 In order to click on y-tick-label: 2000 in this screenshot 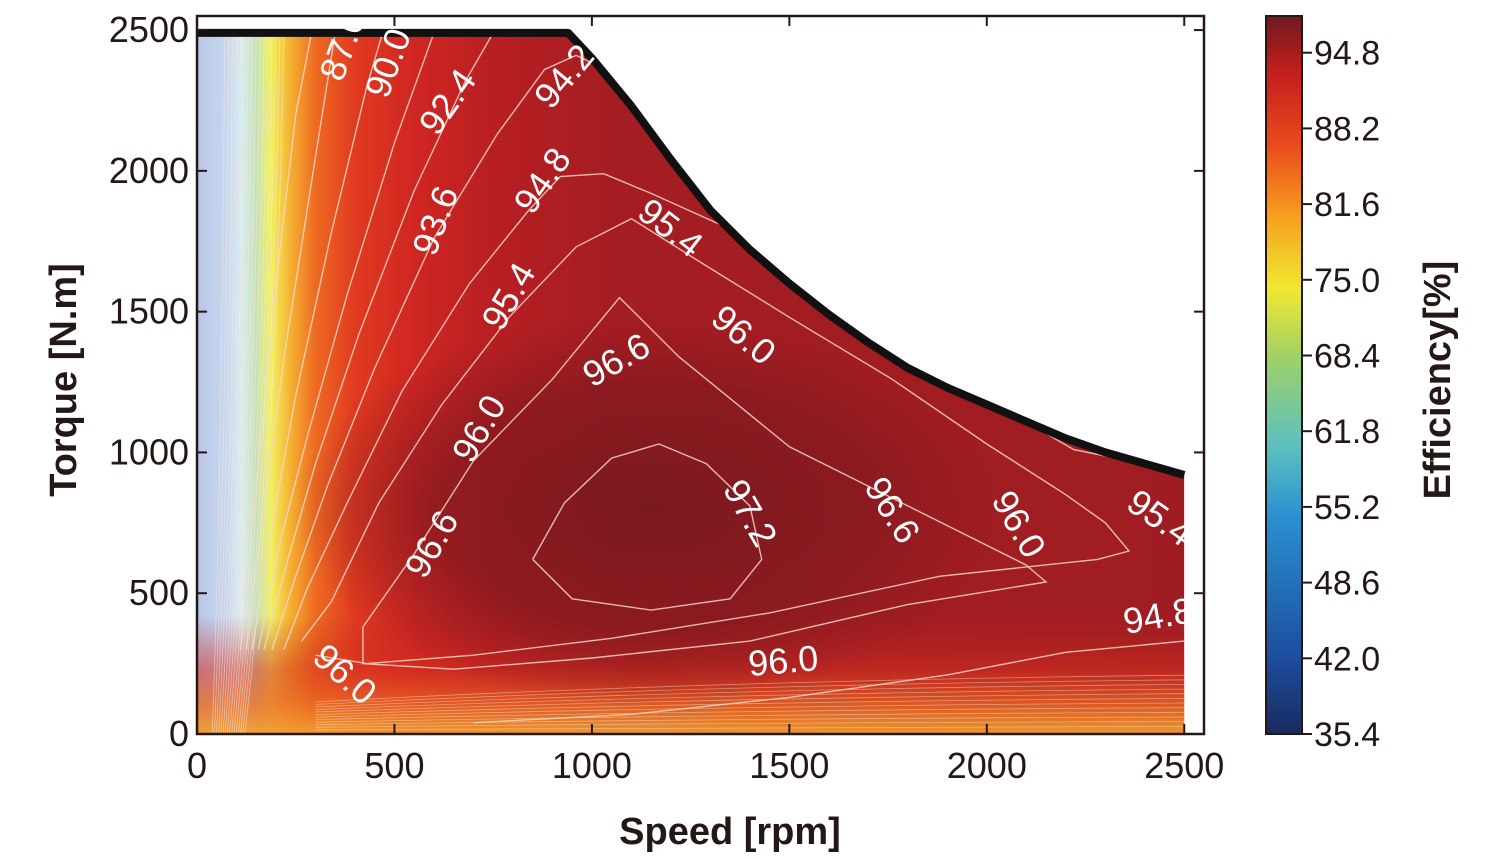, I will do `click(149, 170)`.